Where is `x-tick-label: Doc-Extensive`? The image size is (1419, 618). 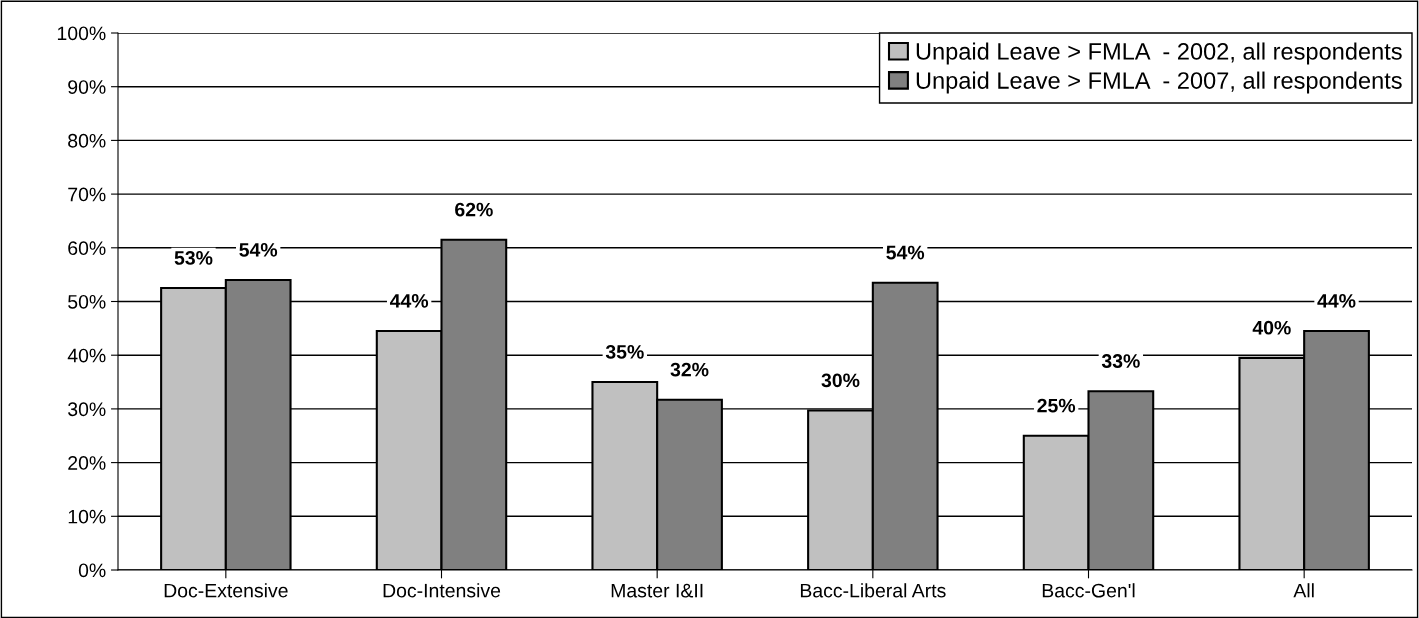
x-tick-label: Doc-Extensive is located at coordinates (226, 590).